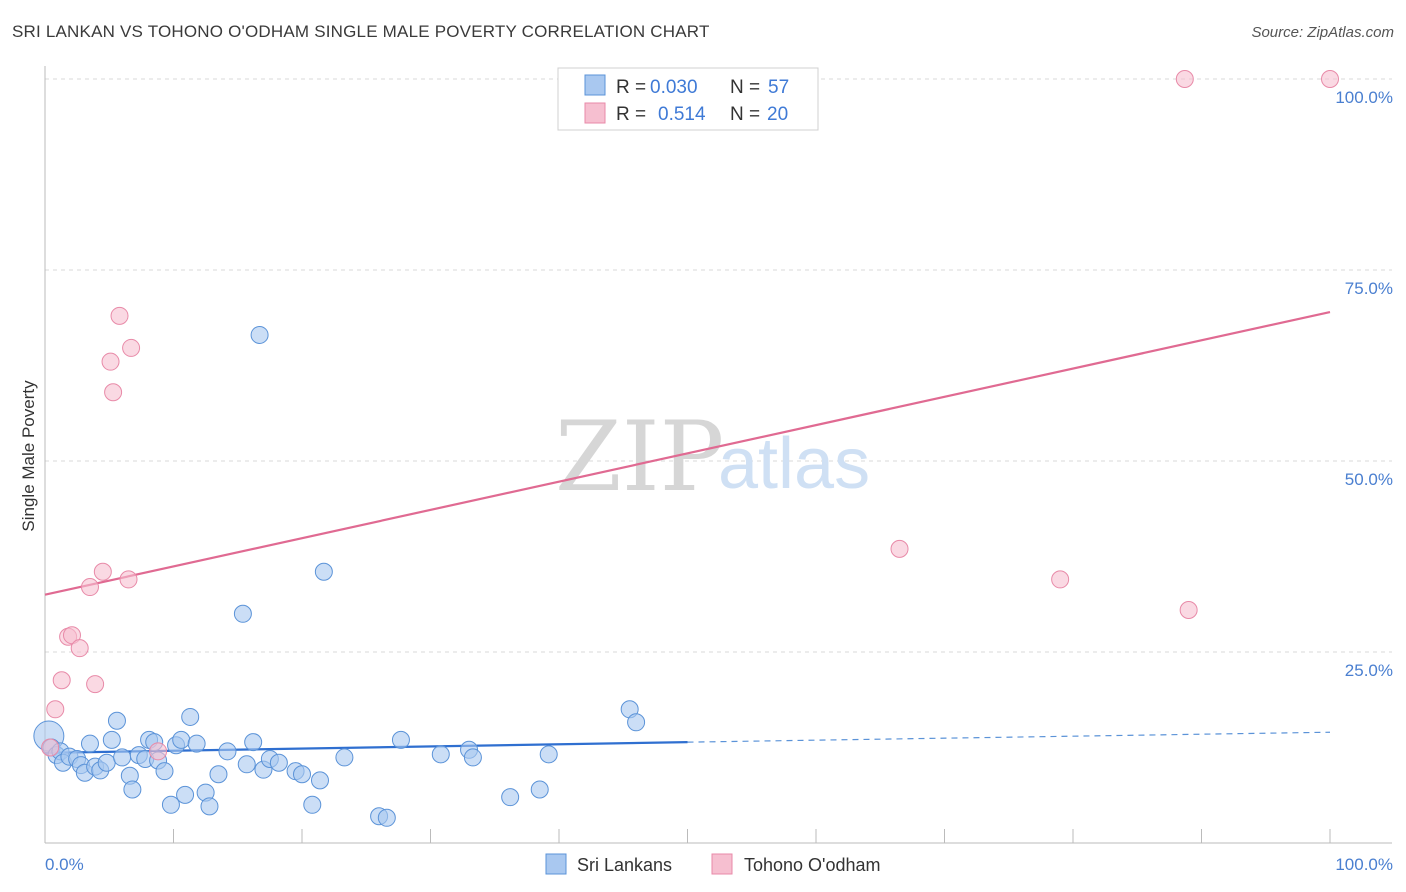 The height and width of the screenshot is (892, 1406). Describe the element at coordinates (745, 87) in the screenshot. I see `legend-n-label-1: N =` at that location.